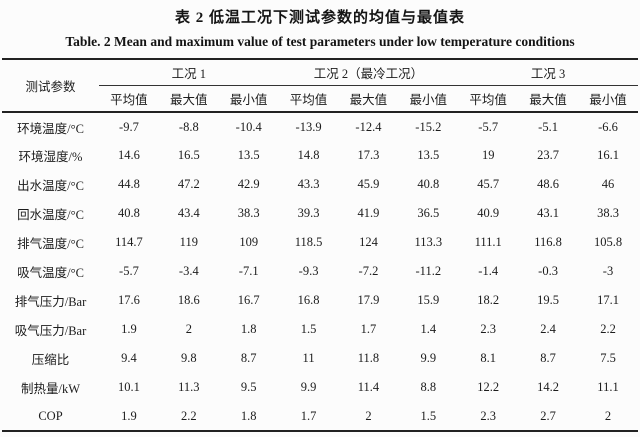  What do you see at coordinates (428, 126) in the screenshot?
I see `cell-value: -15.2` at bounding box center [428, 126].